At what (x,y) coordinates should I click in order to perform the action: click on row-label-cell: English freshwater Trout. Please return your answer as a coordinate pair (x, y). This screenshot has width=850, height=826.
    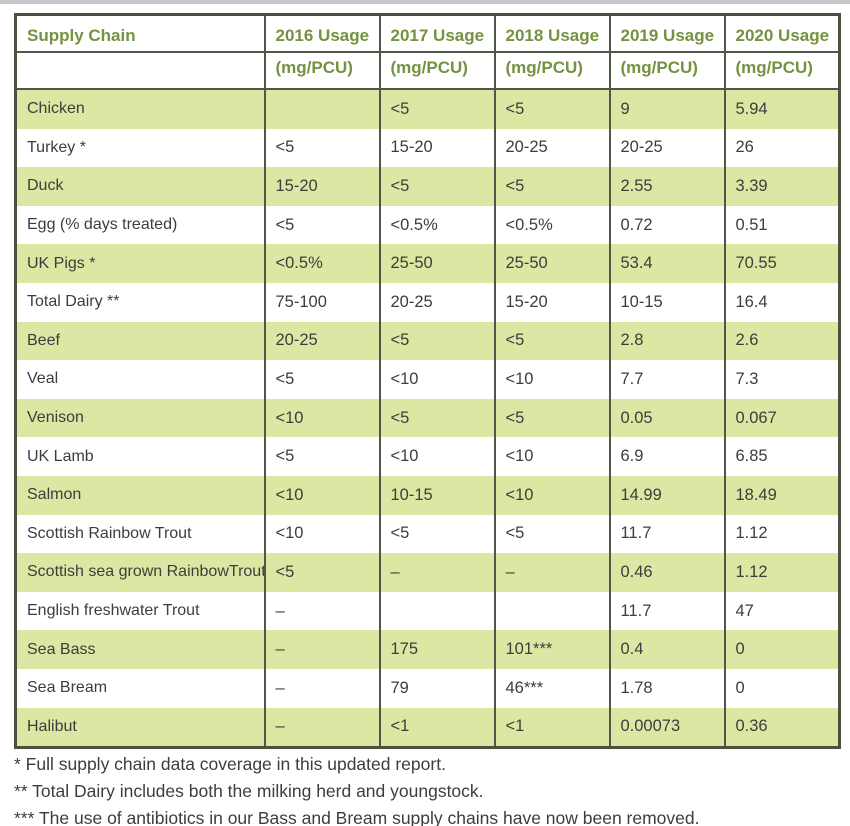
    Looking at the image, I should click on (140, 611).